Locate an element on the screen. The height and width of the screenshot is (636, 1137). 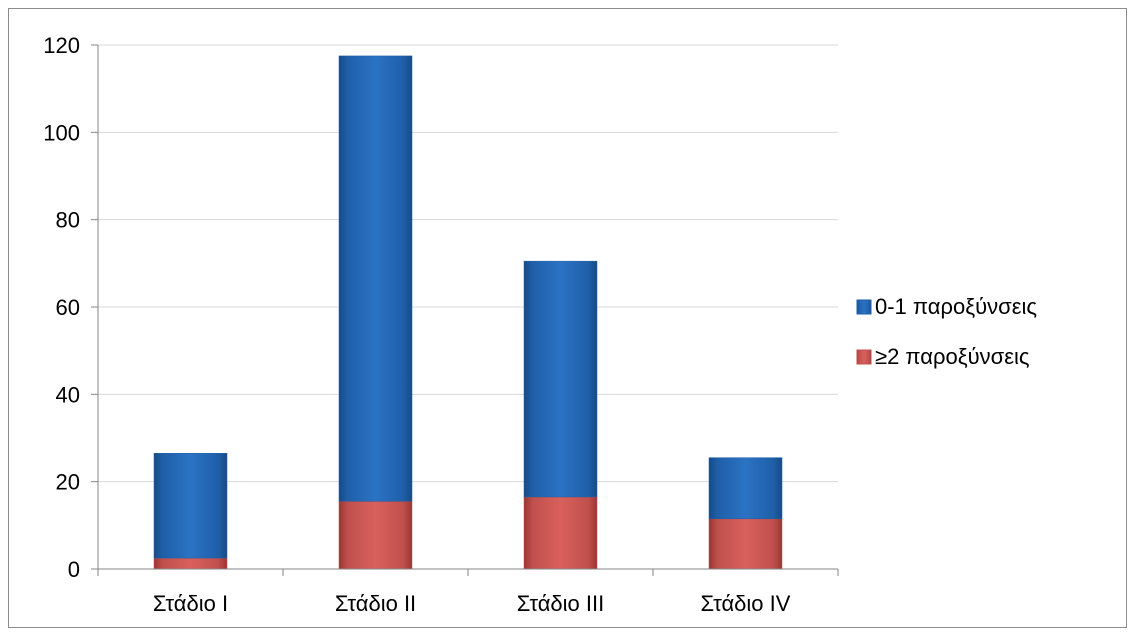
x-tick-label: Στάδιο I is located at coordinates (190, 603).